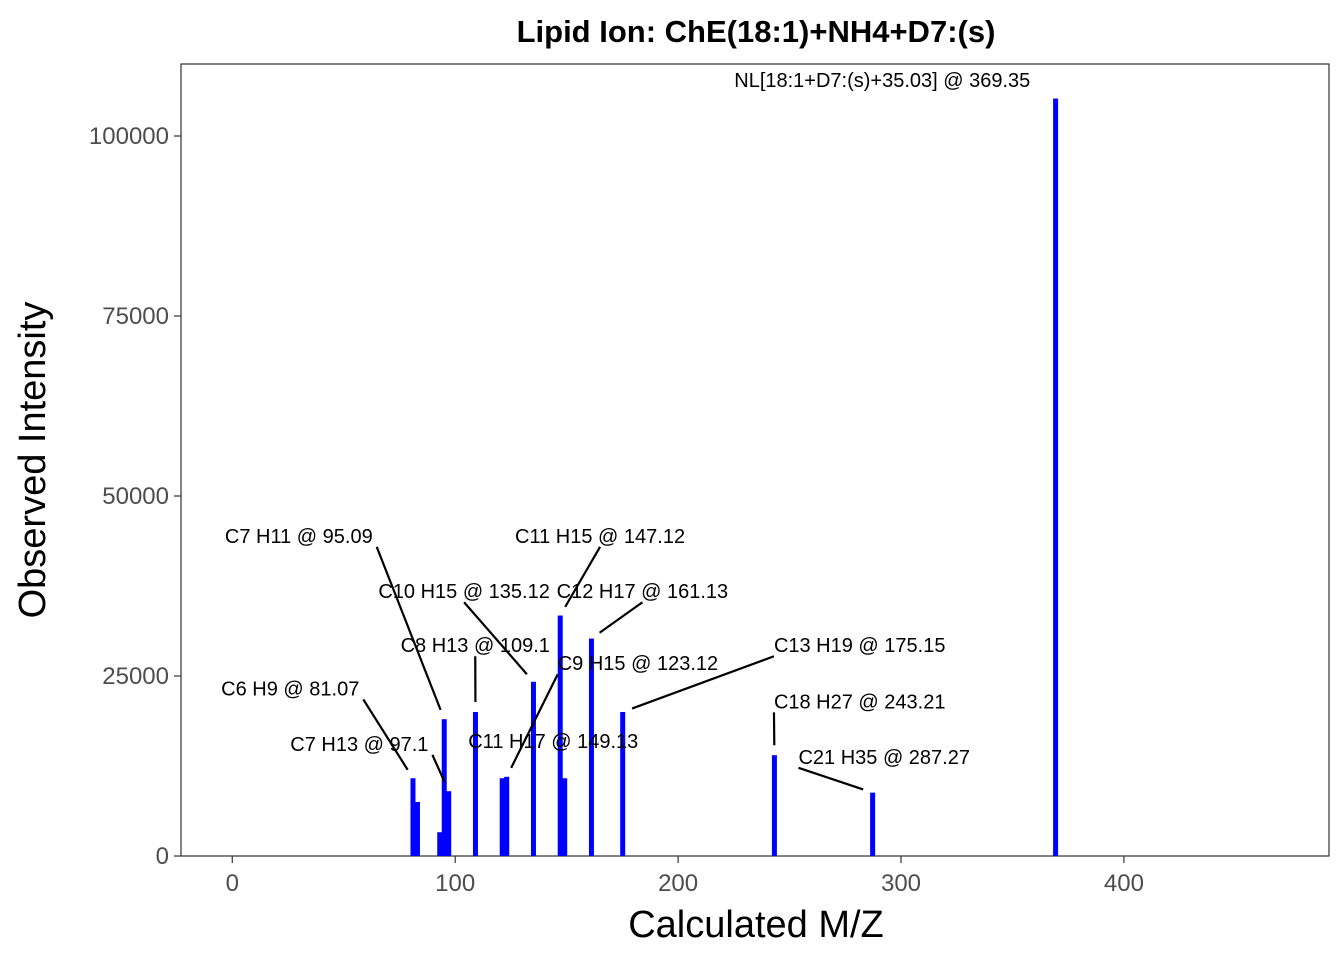  What do you see at coordinates (756, 925) in the screenshot?
I see `x-axis-title: Calculated M/Z` at bounding box center [756, 925].